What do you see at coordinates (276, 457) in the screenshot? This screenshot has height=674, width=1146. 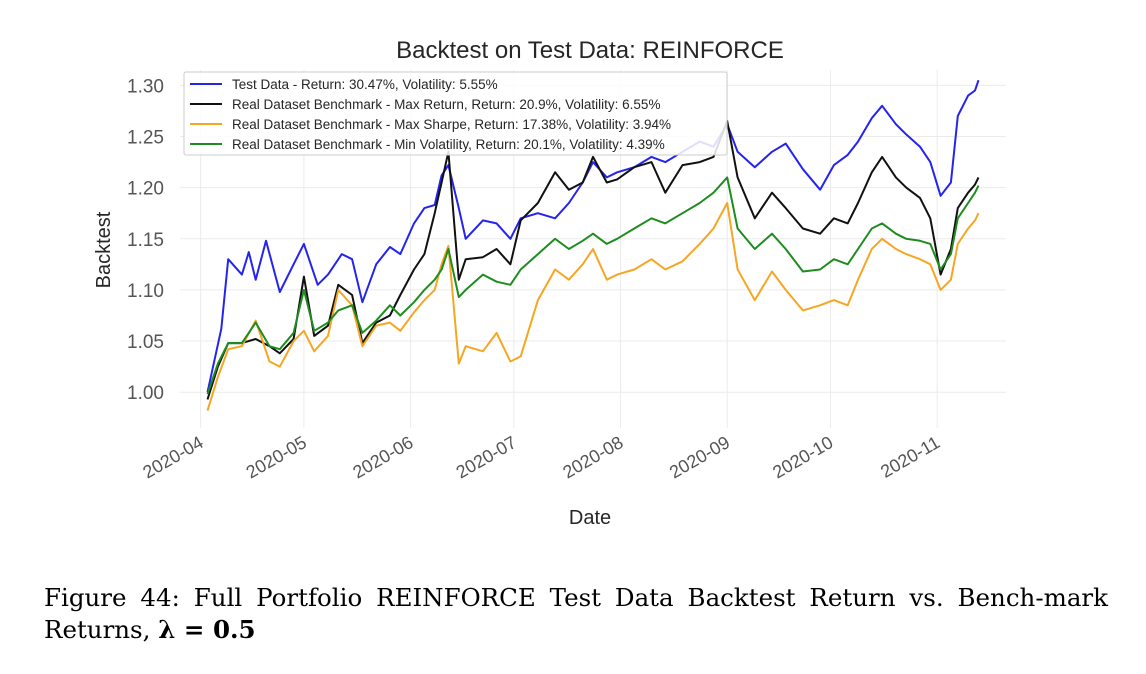 I see `x-tick-label: 2020-05` at bounding box center [276, 457].